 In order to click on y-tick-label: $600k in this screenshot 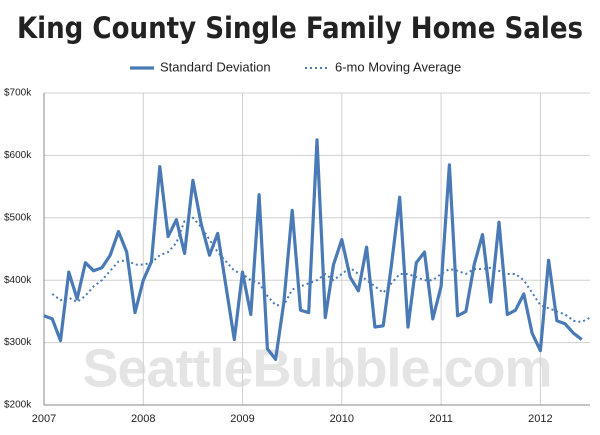, I will do `click(18, 155)`.